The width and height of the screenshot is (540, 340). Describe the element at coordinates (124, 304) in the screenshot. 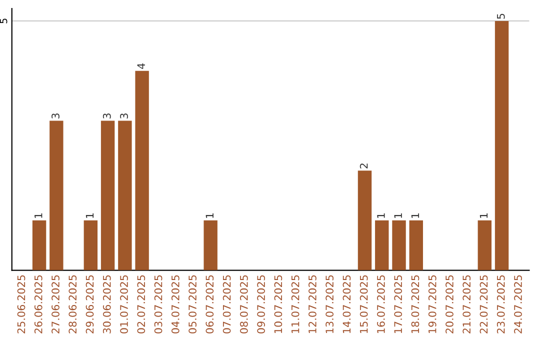

I see `x-tick-label: 01.07.2025` at that location.